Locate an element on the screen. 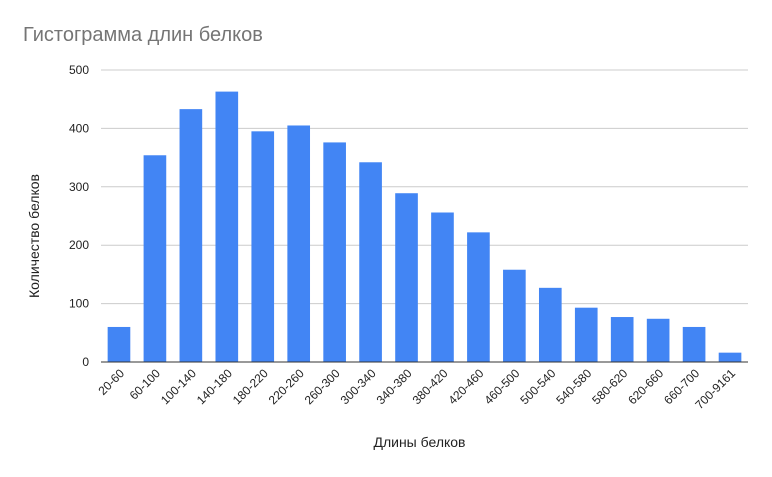 This screenshot has width=772, height=477. y-axis-label: Количество белков is located at coordinates (34, 236).